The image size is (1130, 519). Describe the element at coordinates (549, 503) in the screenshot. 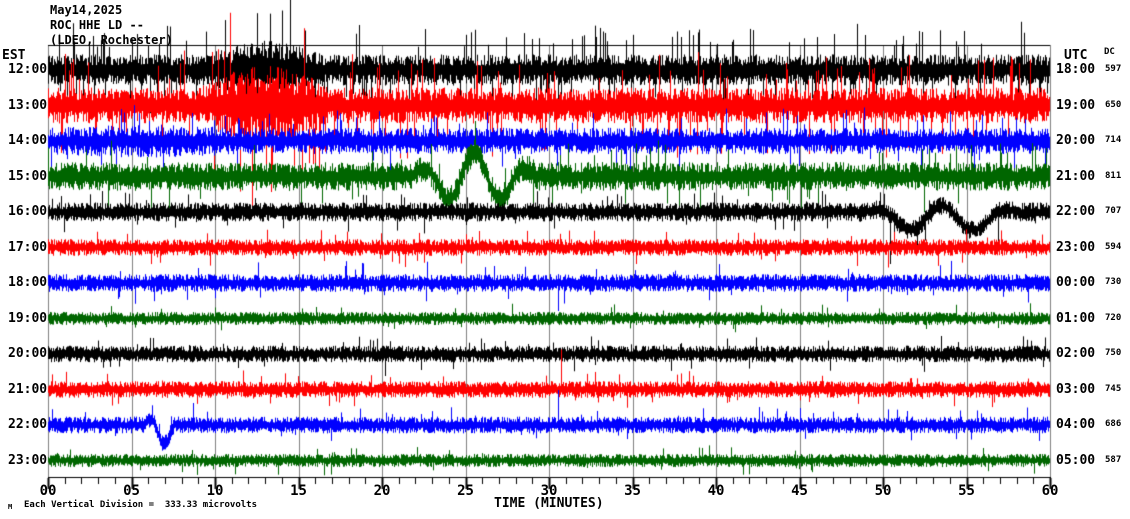

I see `x-axis-title: TIME (MINUTES)` at that location.